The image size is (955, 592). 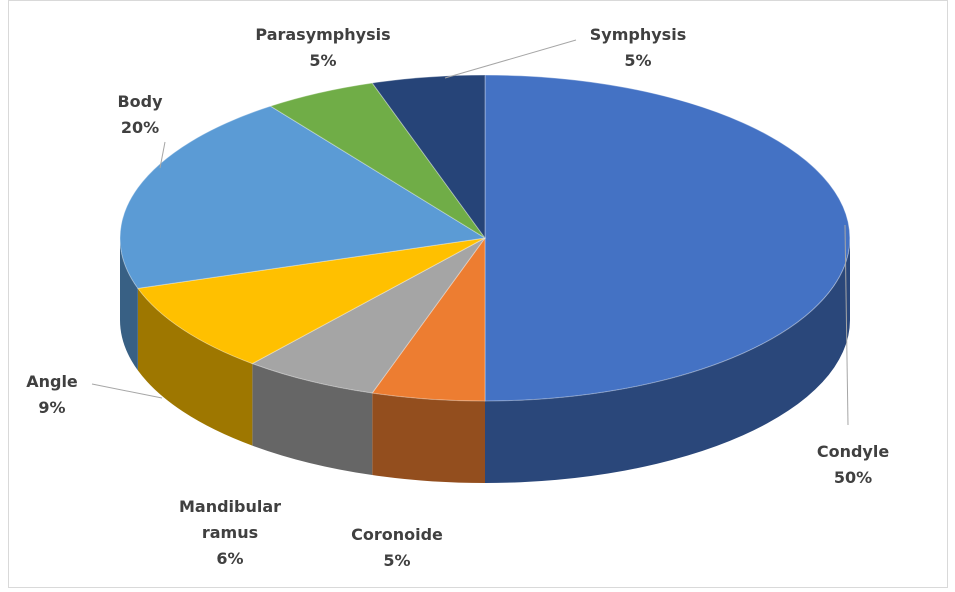 What do you see at coordinates (853, 477) in the screenshot?
I see `value-label: 50%` at bounding box center [853, 477].